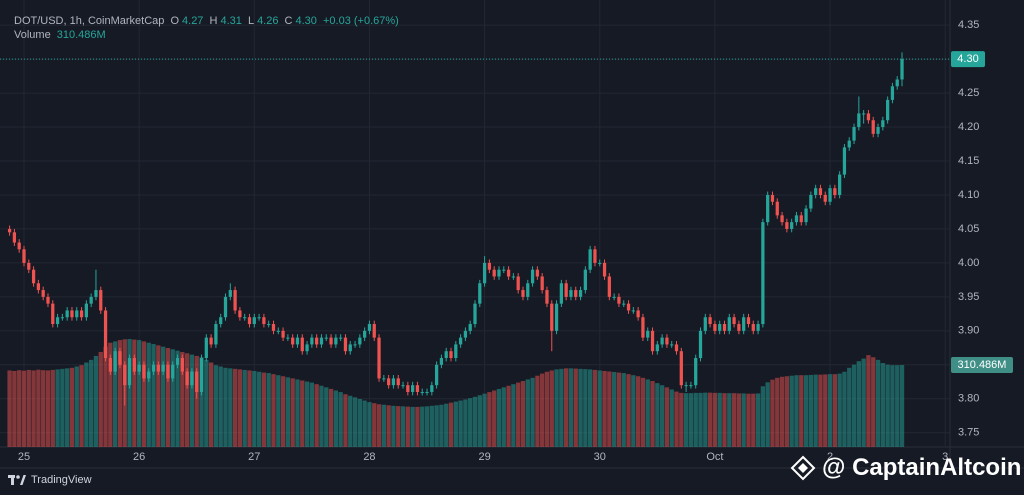  Describe the element at coordinates (968, 93) in the screenshot. I see `y-tick-label: 4.25` at that location.